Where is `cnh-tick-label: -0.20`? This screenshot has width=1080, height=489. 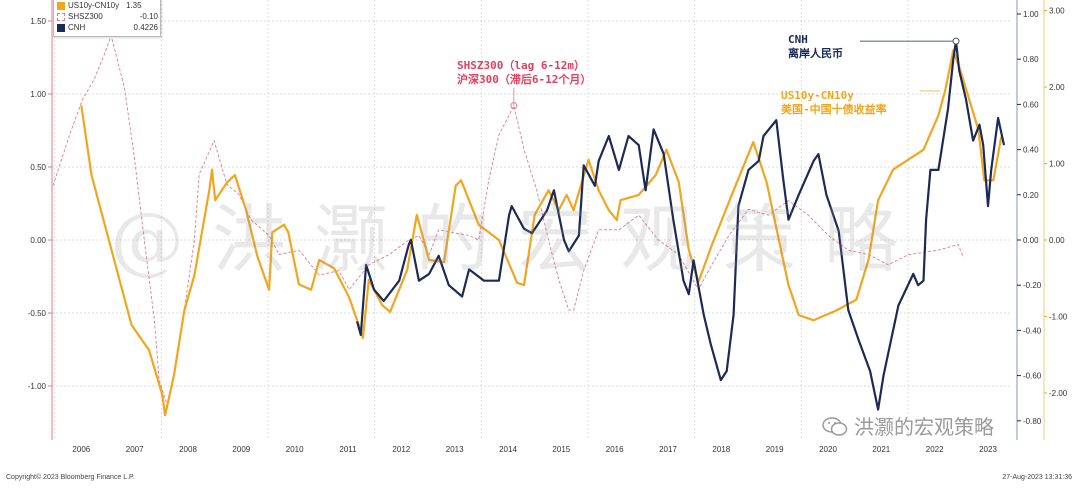
cnh-tick-label: -0.20 is located at coordinates (1032, 285).